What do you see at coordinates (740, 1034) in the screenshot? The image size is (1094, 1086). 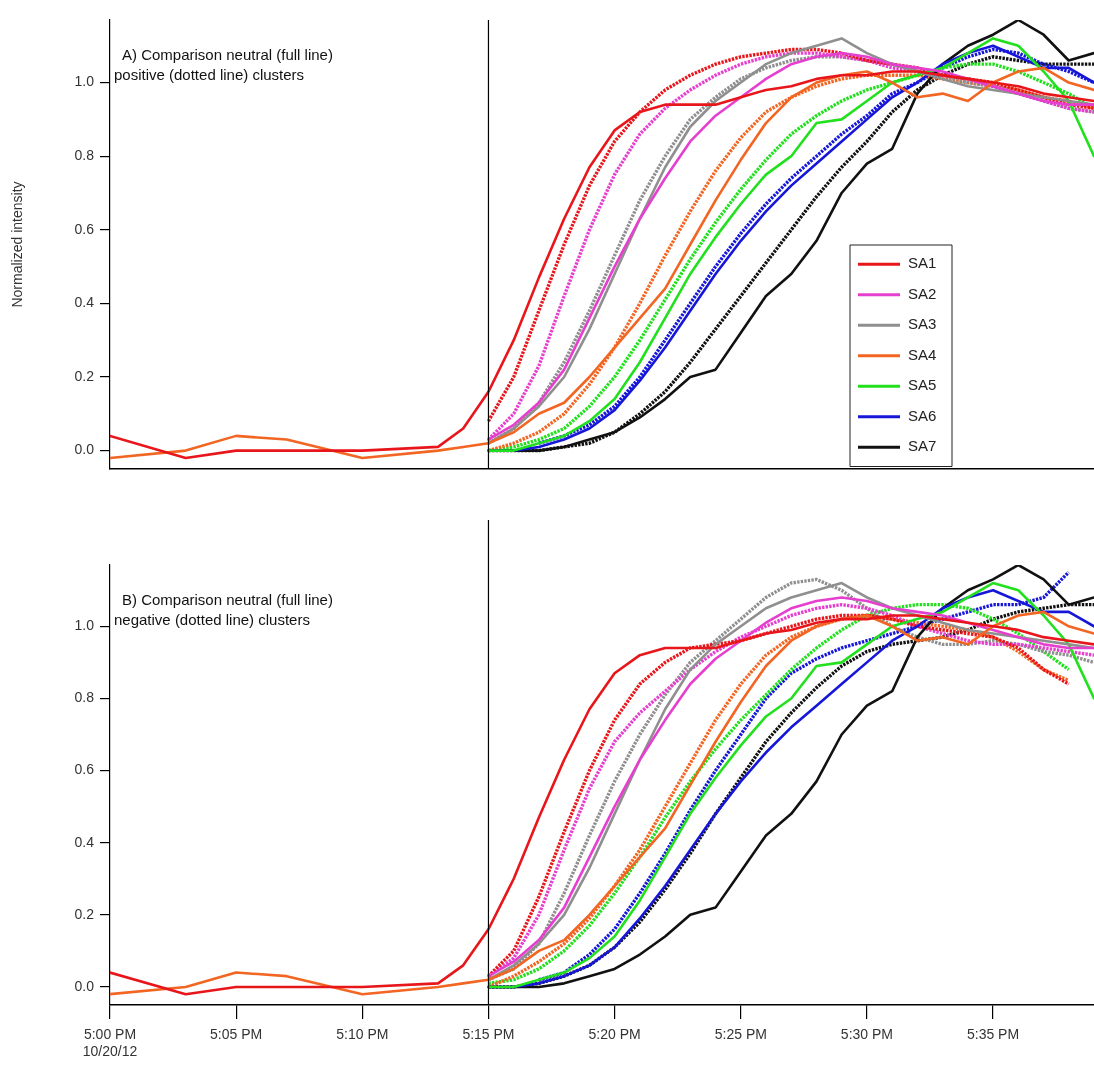 I see `x-tick-label: 5:25 PM` at bounding box center [740, 1034].